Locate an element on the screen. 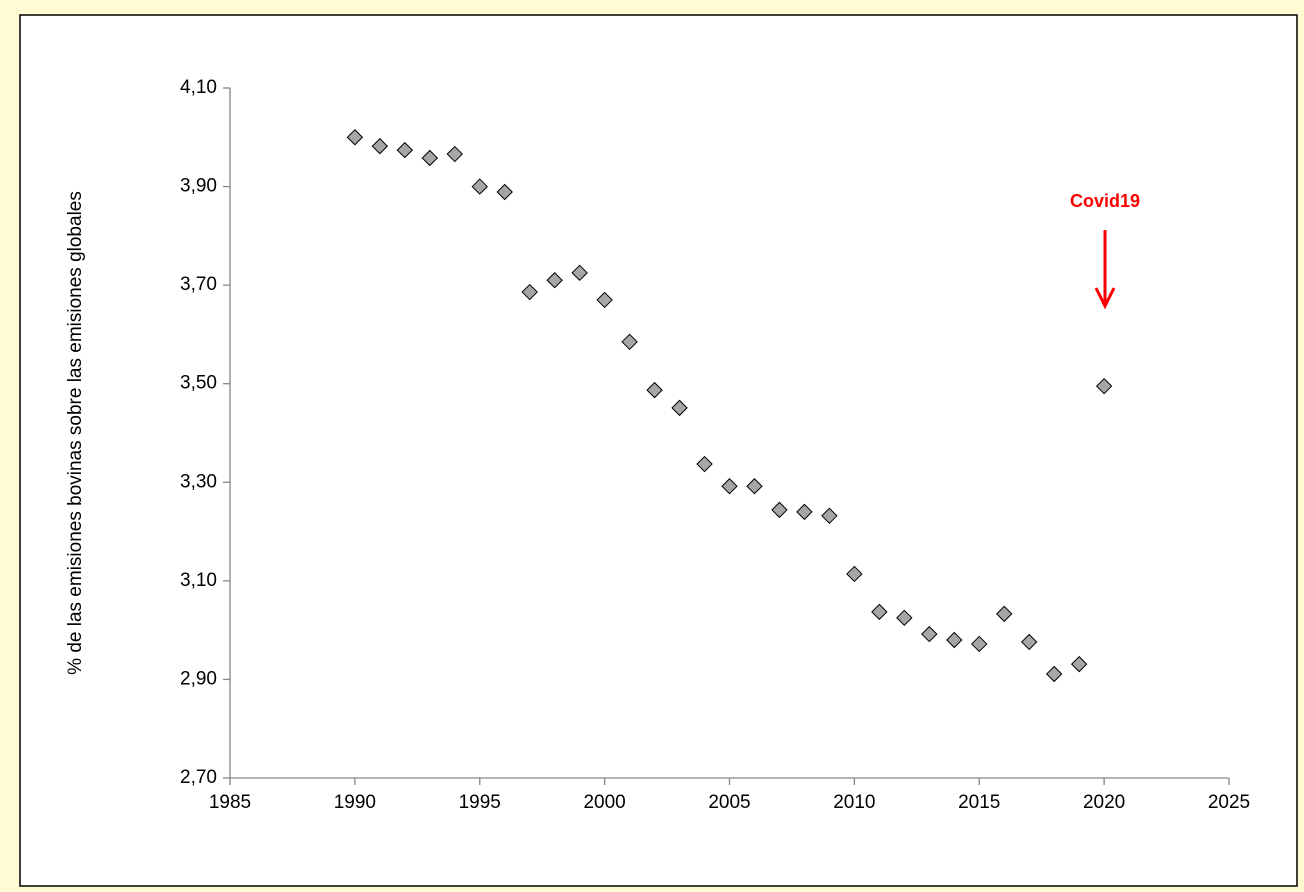 Image resolution: width=1304 pixels, height=892 pixels. y-tick-label: 3,30 is located at coordinates (198, 481).